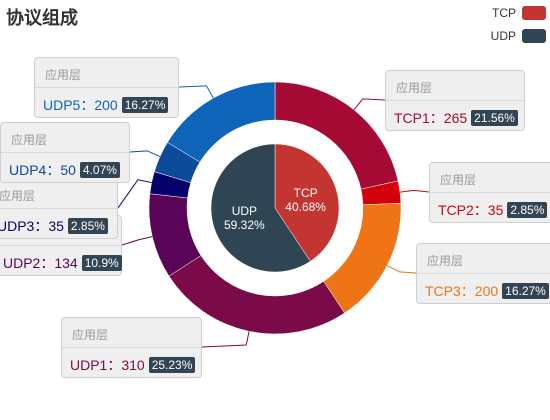 The height and width of the screenshot is (420, 550). What do you see at coordinates (414, 191) in the screenshot?
I see `label-line-tcp2` at bounding box center [414, 191].